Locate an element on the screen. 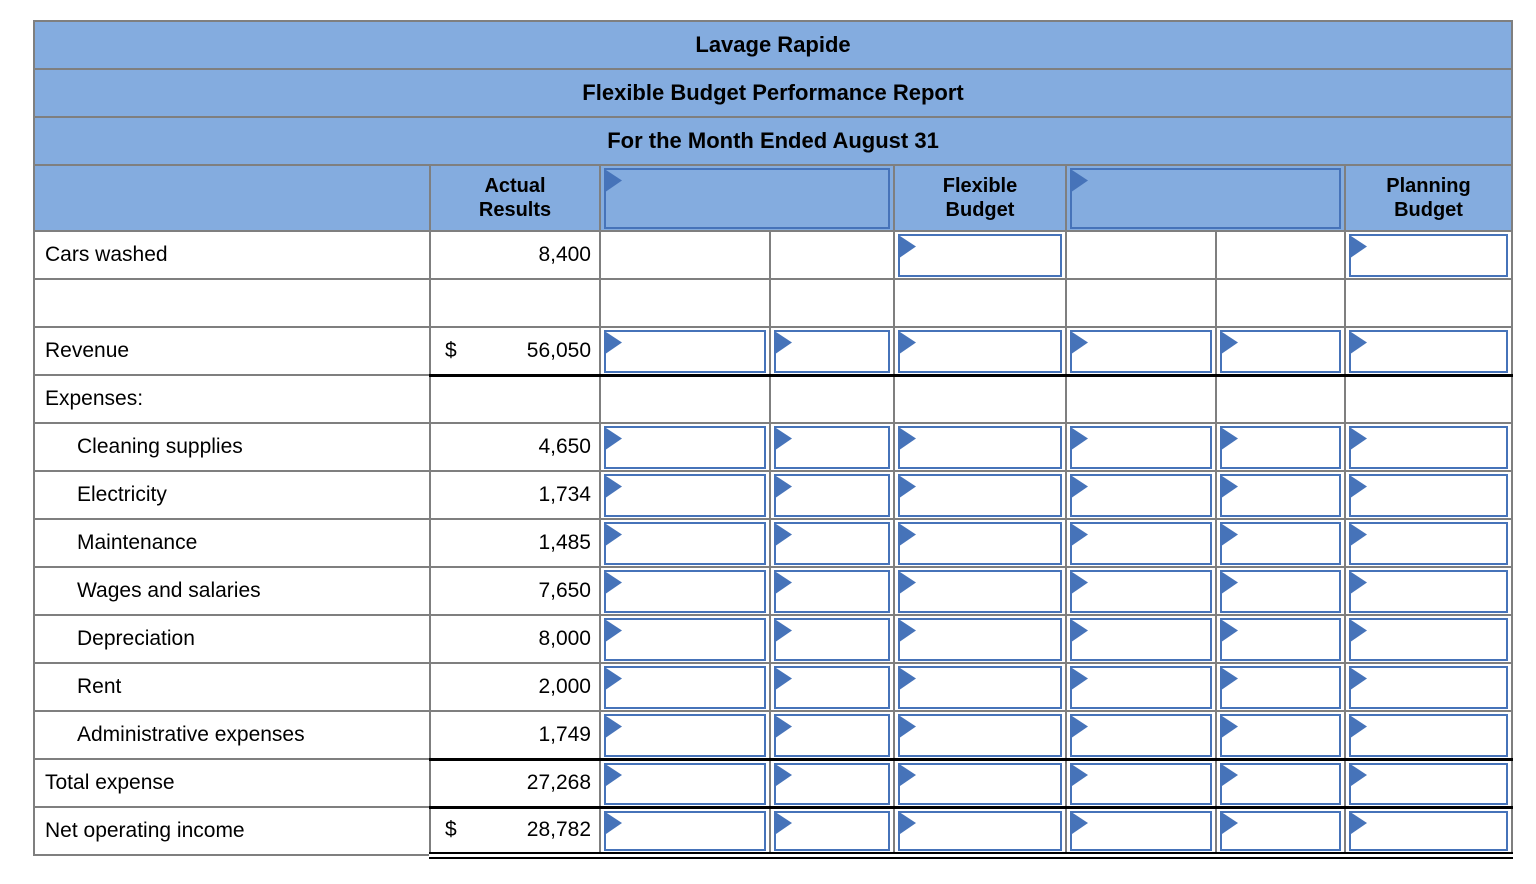 Image resolution: width=1536 pixels, height=884 pixels. actual-value: 4,650 is located at coordinates (515, 447).